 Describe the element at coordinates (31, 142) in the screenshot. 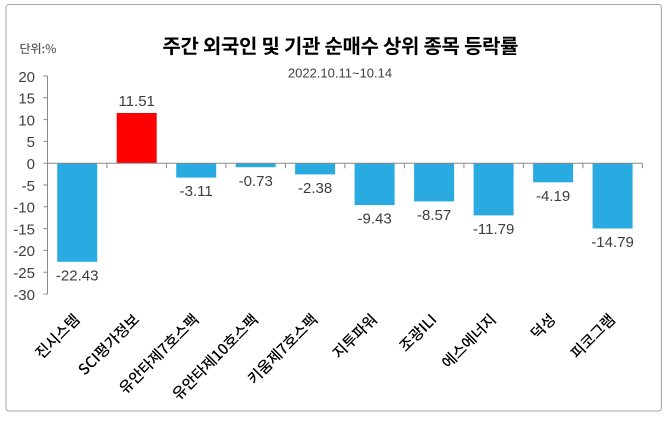

I see `svg-text: 5` at that location.